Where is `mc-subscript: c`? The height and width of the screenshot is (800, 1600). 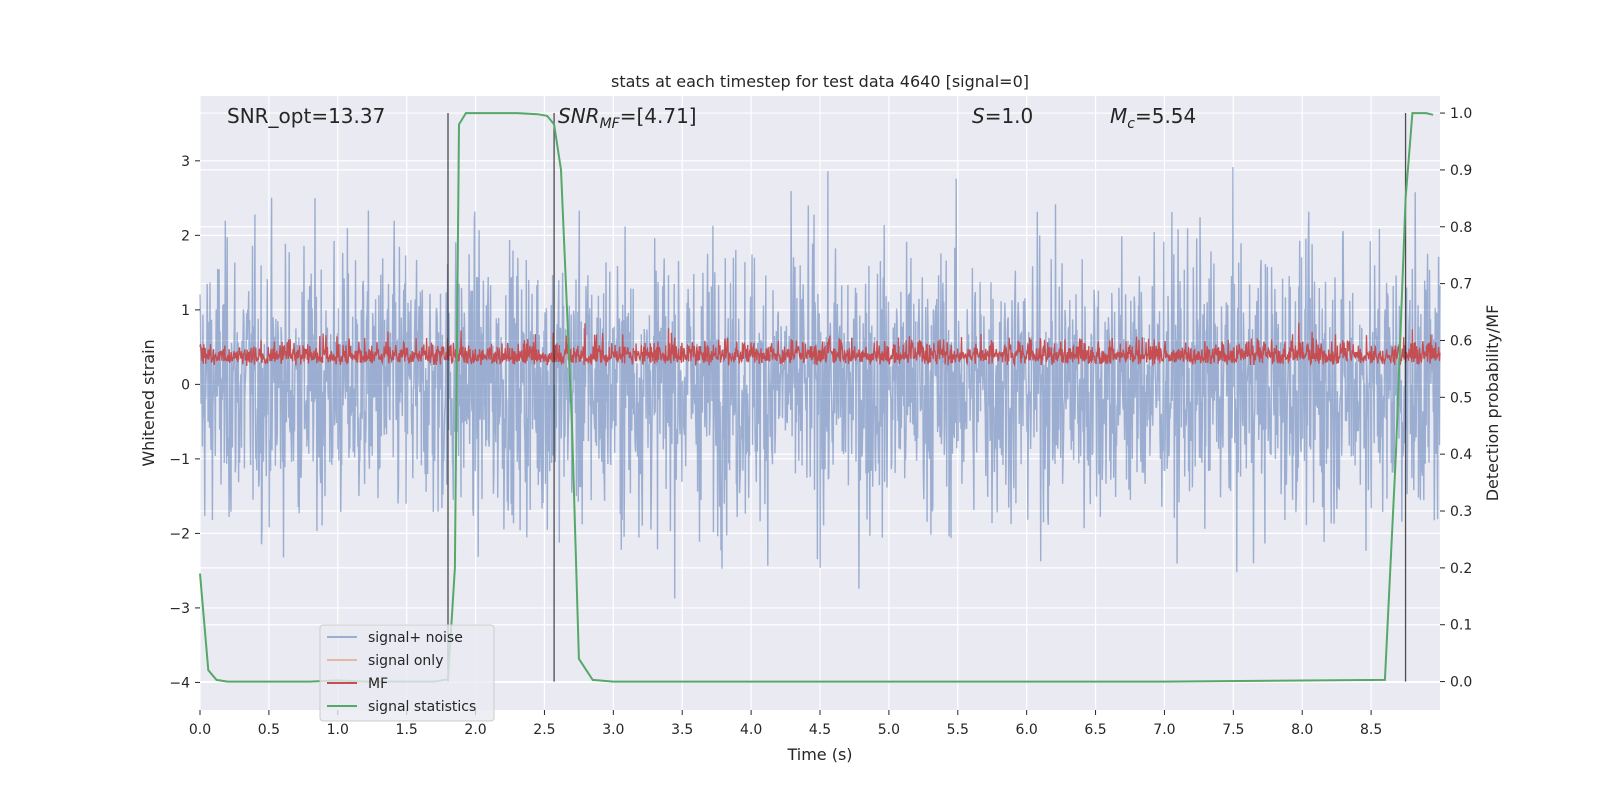 mc-subscript: c is located at coordinates (1131, 124).